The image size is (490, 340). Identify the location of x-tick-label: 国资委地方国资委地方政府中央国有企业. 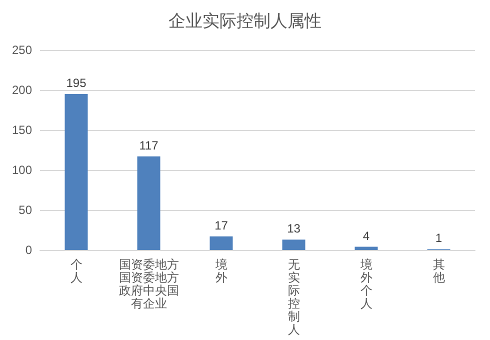
(148, 284).